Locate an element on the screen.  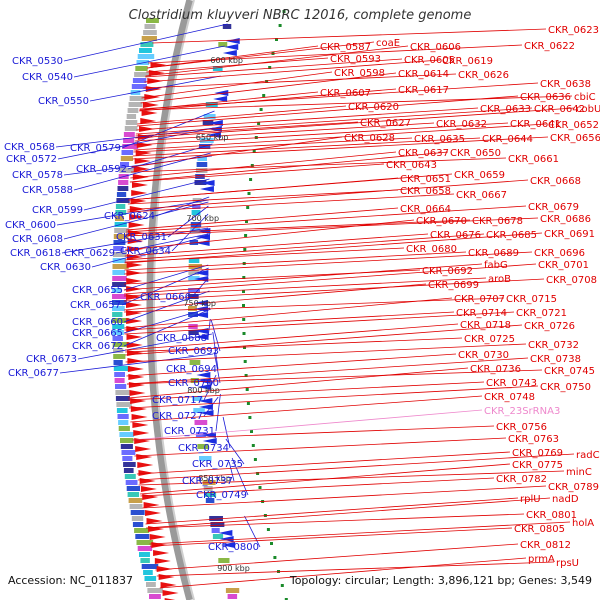
right-gene-label: CKR_0606 is located at coordinates (435, 47).